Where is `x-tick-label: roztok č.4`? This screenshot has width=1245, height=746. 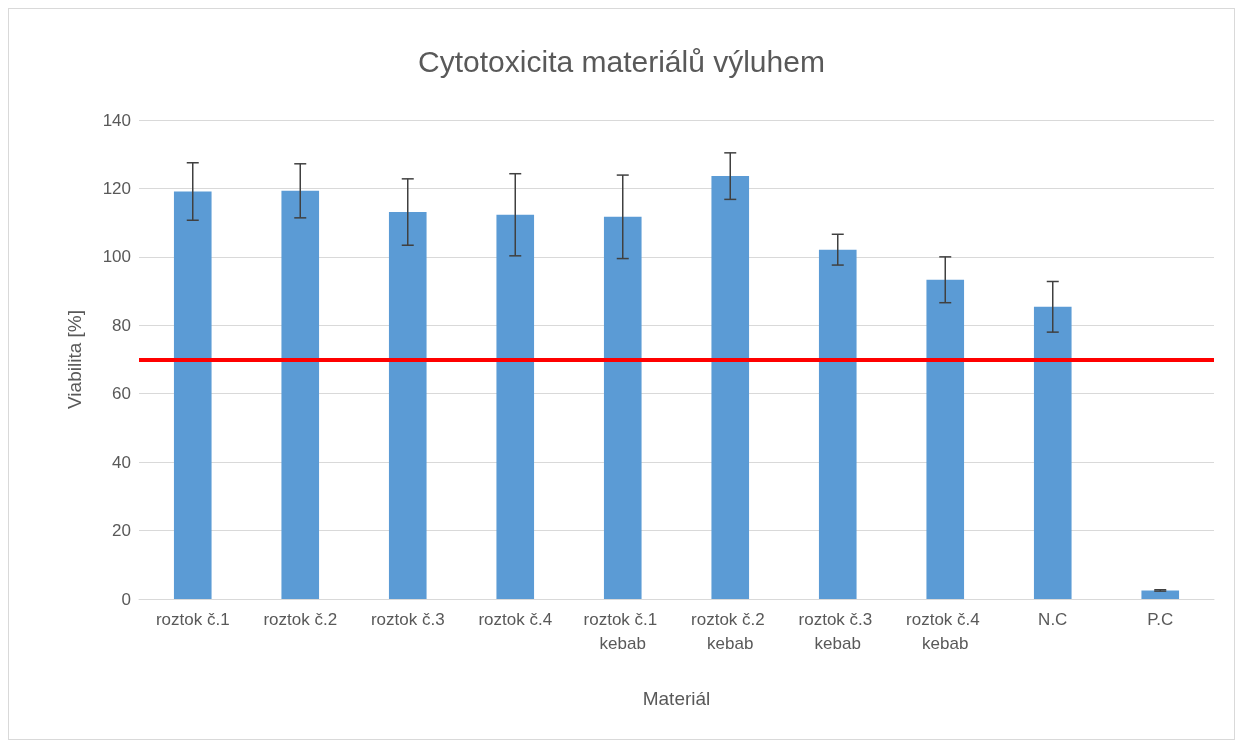 x-tick-label: roztok č.4 is located at coordinates (515, 619).